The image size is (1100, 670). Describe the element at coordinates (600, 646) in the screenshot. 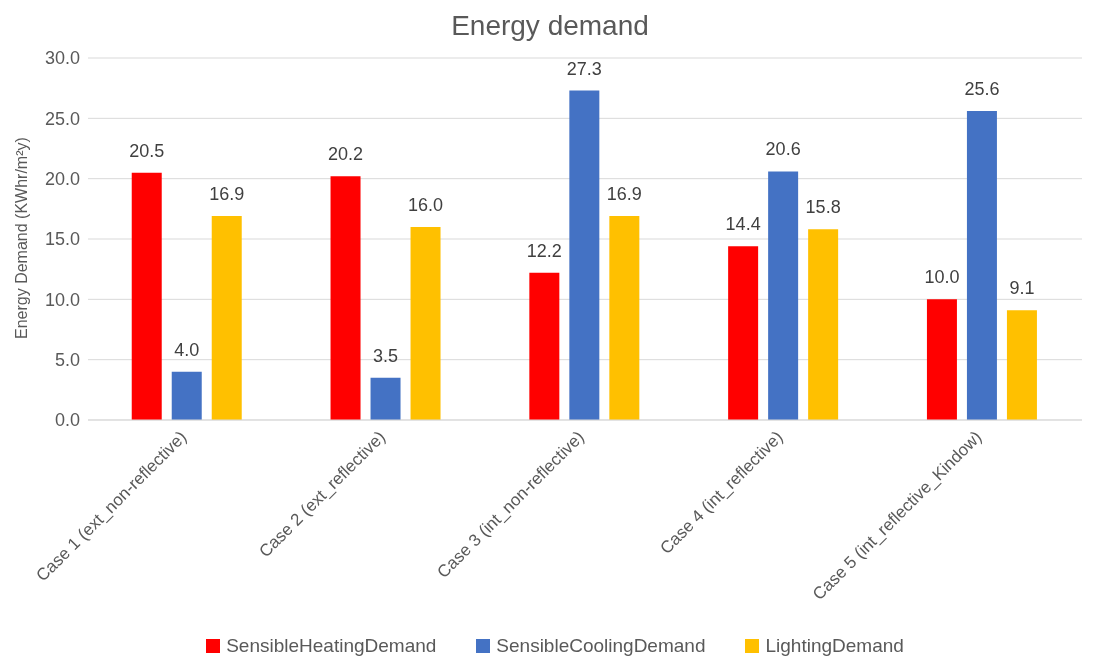

I see `legend-label: SensibleCoolingDemand` at that location.